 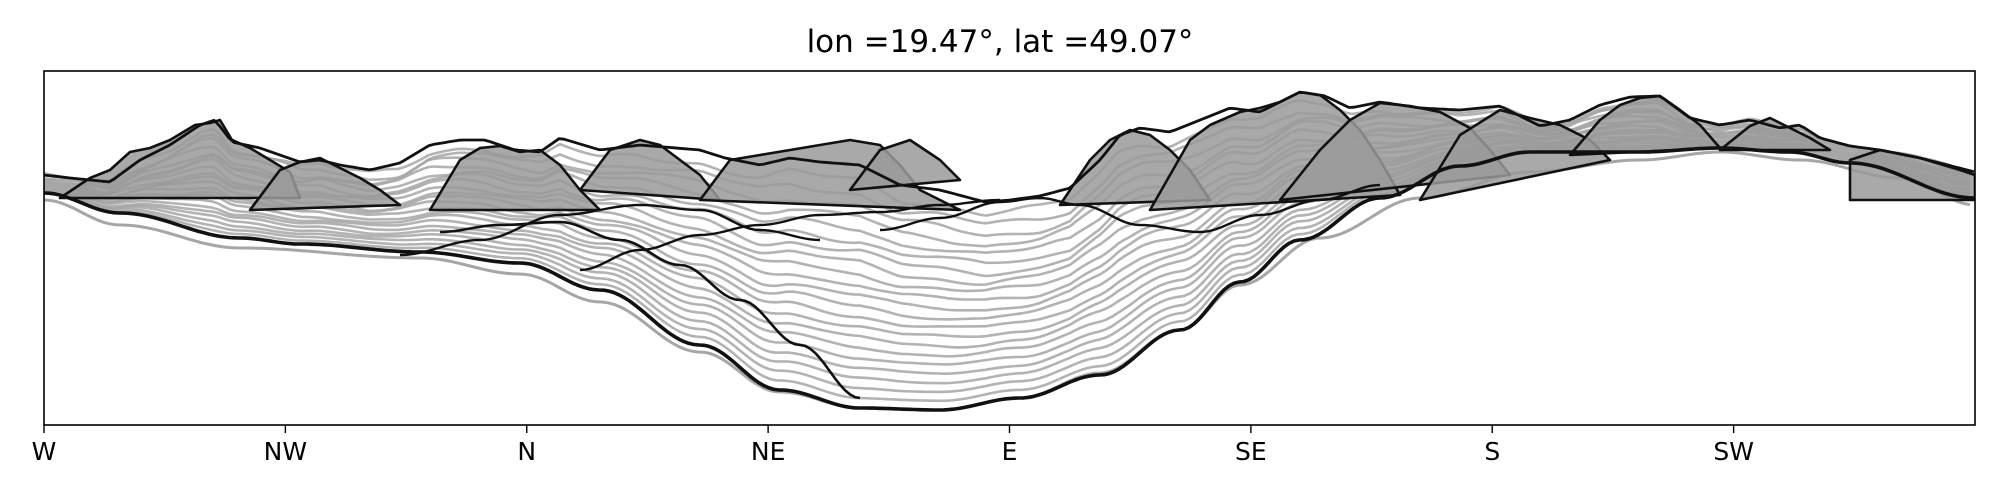 I want to click on x-tick-label-nw: NW, so click(x=285, y=451).